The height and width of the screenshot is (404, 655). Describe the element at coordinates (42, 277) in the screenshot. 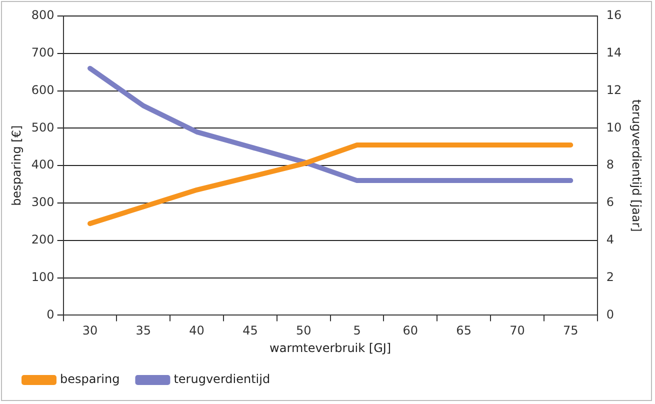

I see `y-tick-label: 100` at that location.